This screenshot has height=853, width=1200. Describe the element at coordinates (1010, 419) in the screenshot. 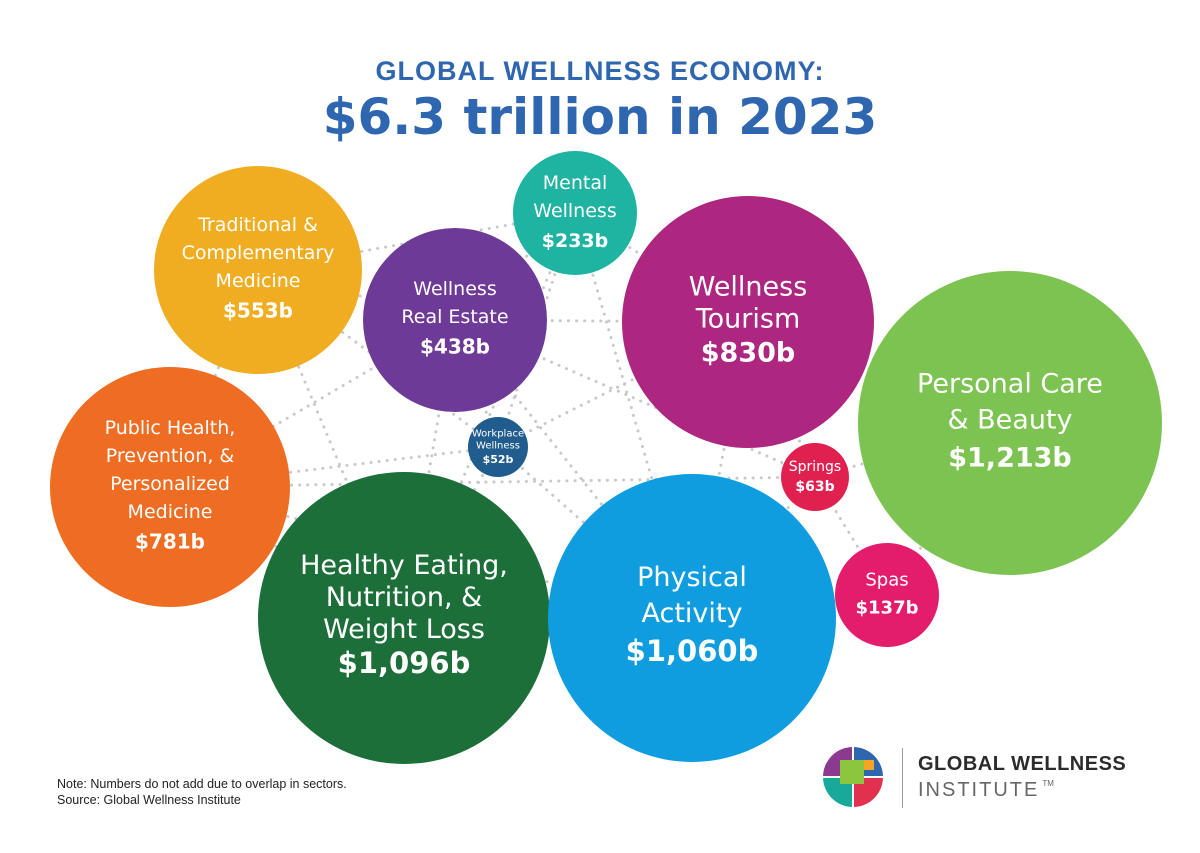

I see `bubble-label: & Beauty` at that location.